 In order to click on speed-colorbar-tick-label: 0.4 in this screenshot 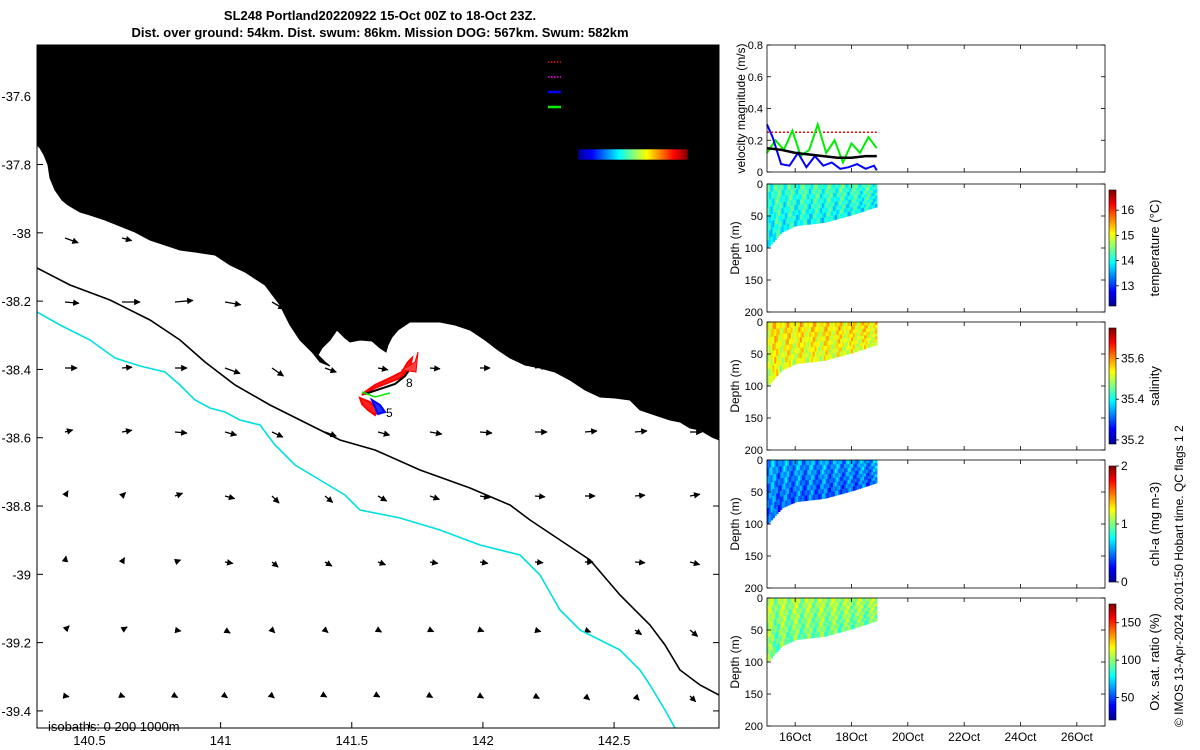, I will do `click(669, 174)`.